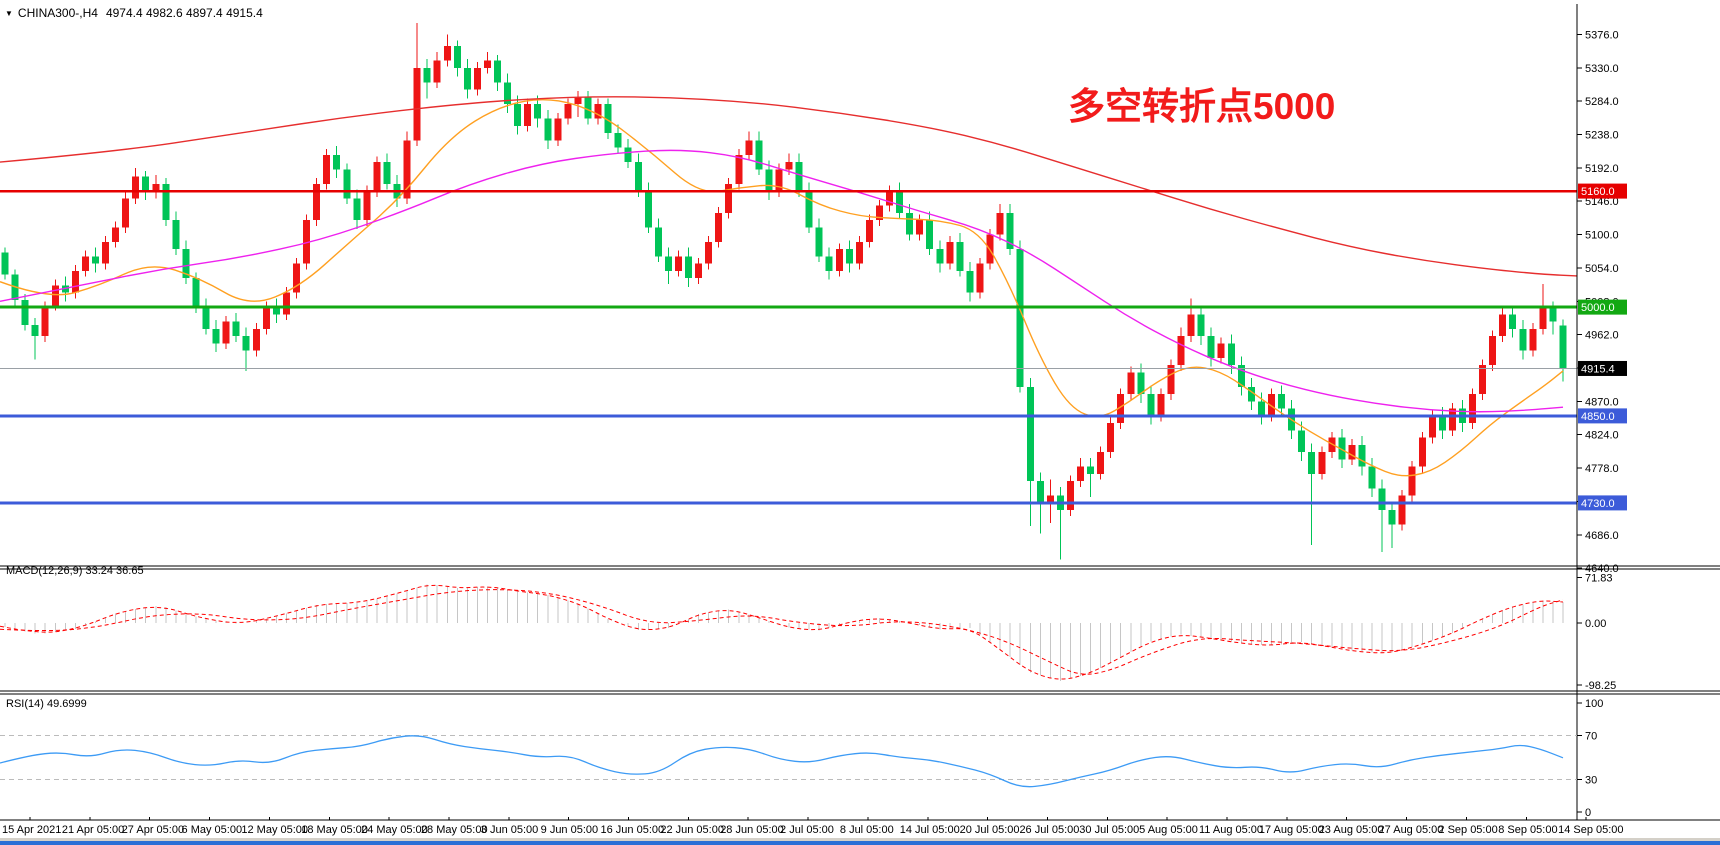 This screenshot has height=845, width=1720. What do you see at coordinates (75, 571) in the screenshot?
I see `macd-indicator-label: MACD(12,26,9) 33.24 36.65` at bounding box center [75, 571].